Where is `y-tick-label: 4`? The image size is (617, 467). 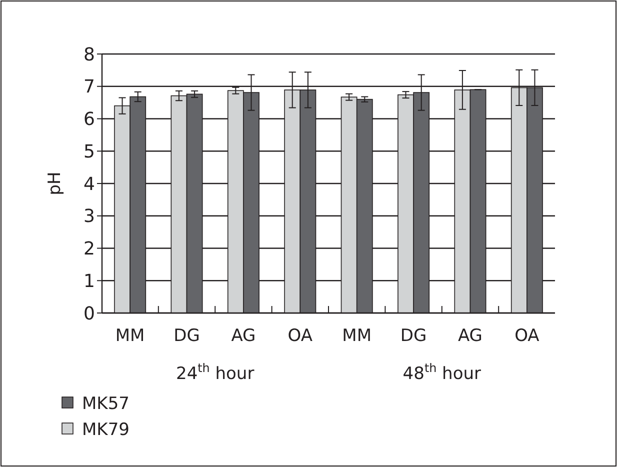
y-tick-label: 4 is located at coordinates (89, 184).